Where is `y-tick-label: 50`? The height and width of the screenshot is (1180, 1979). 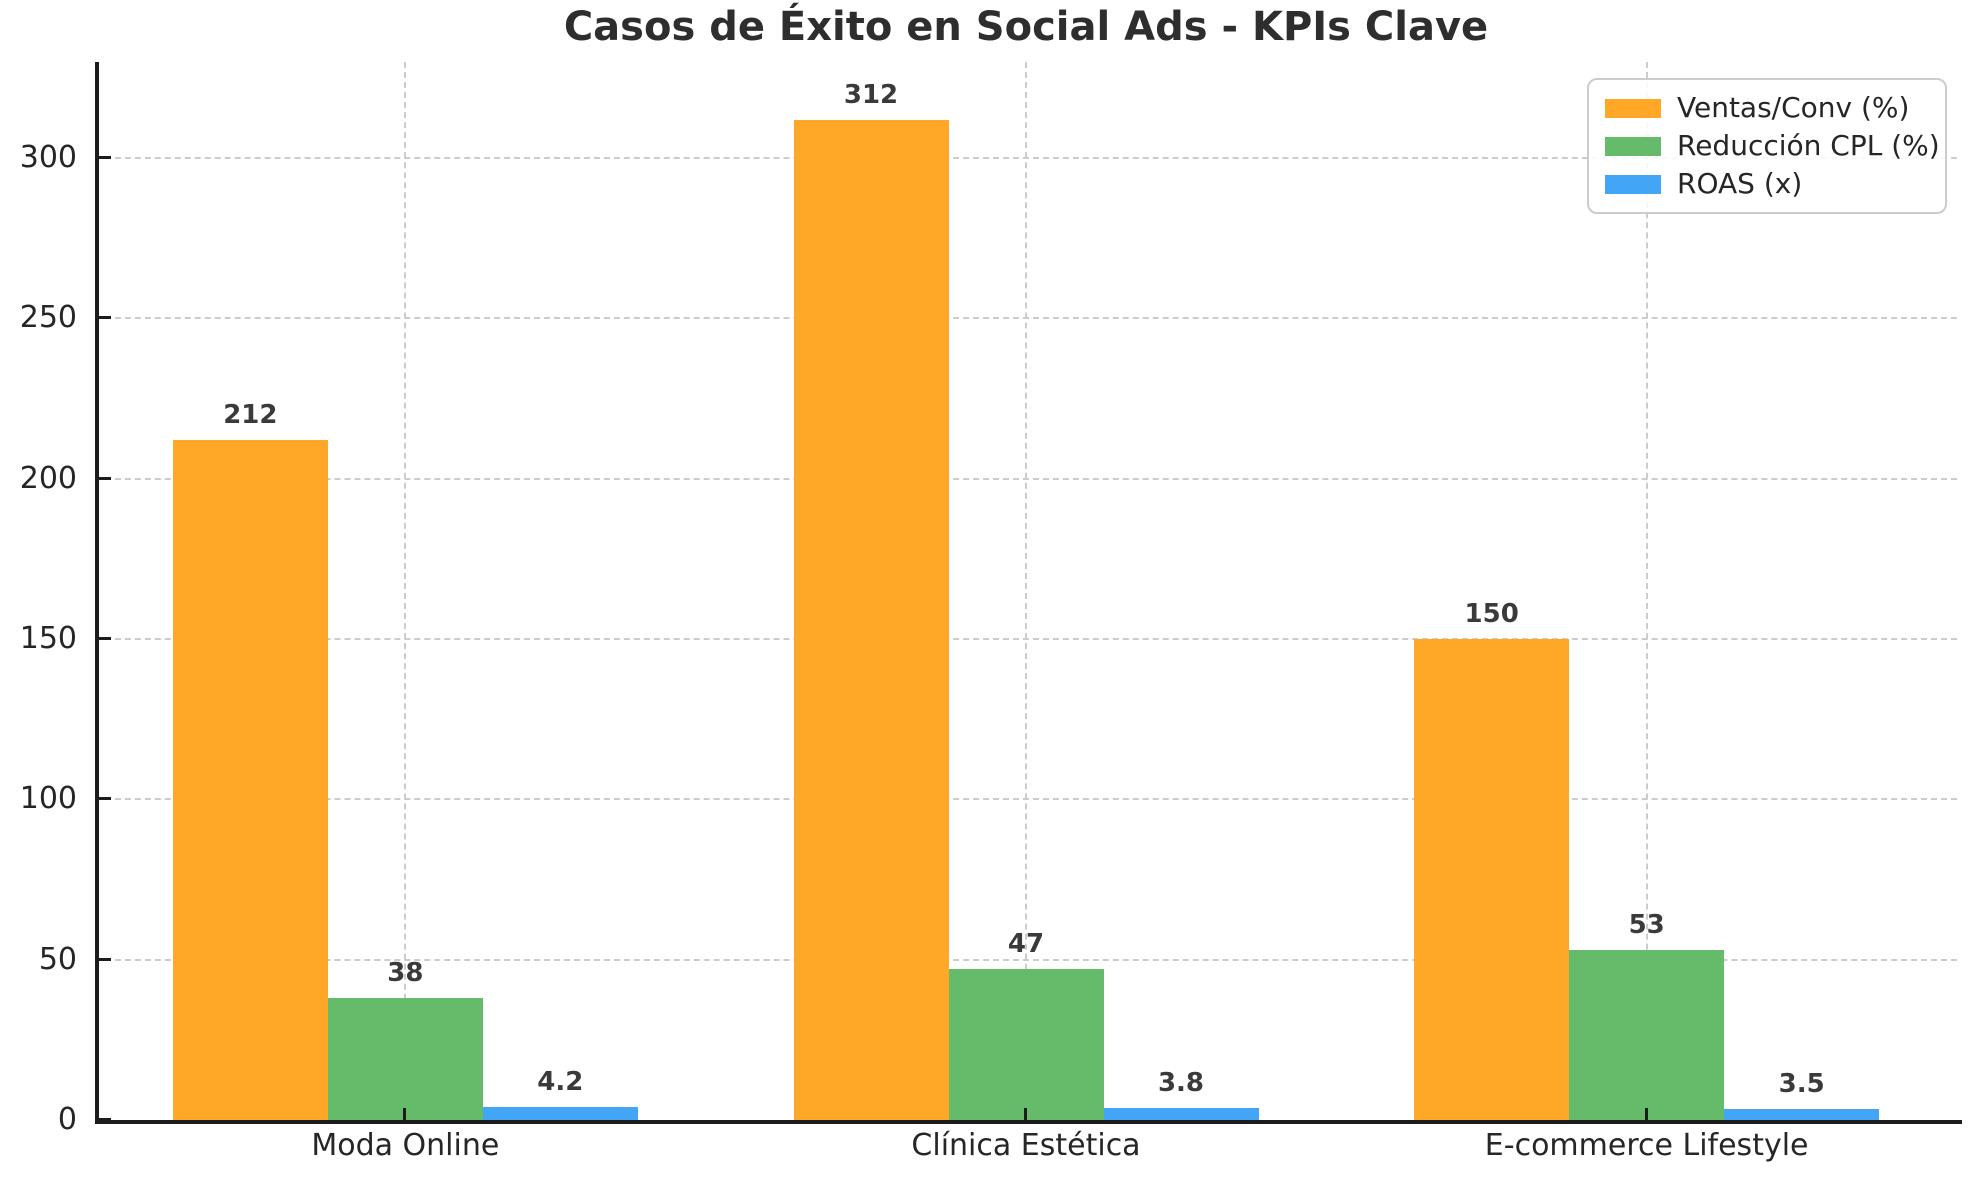 y-tick-label: 50 is located at coordinates (57, 959).